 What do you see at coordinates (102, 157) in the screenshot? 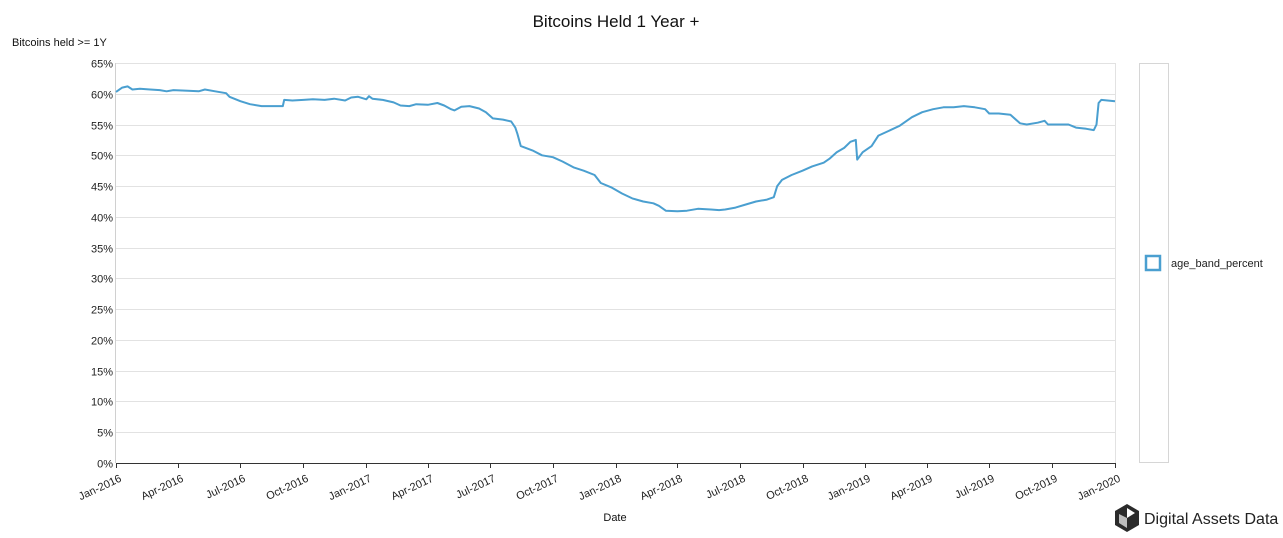
I see `y-tick-label: 50%` at bounding box center [102, 157].